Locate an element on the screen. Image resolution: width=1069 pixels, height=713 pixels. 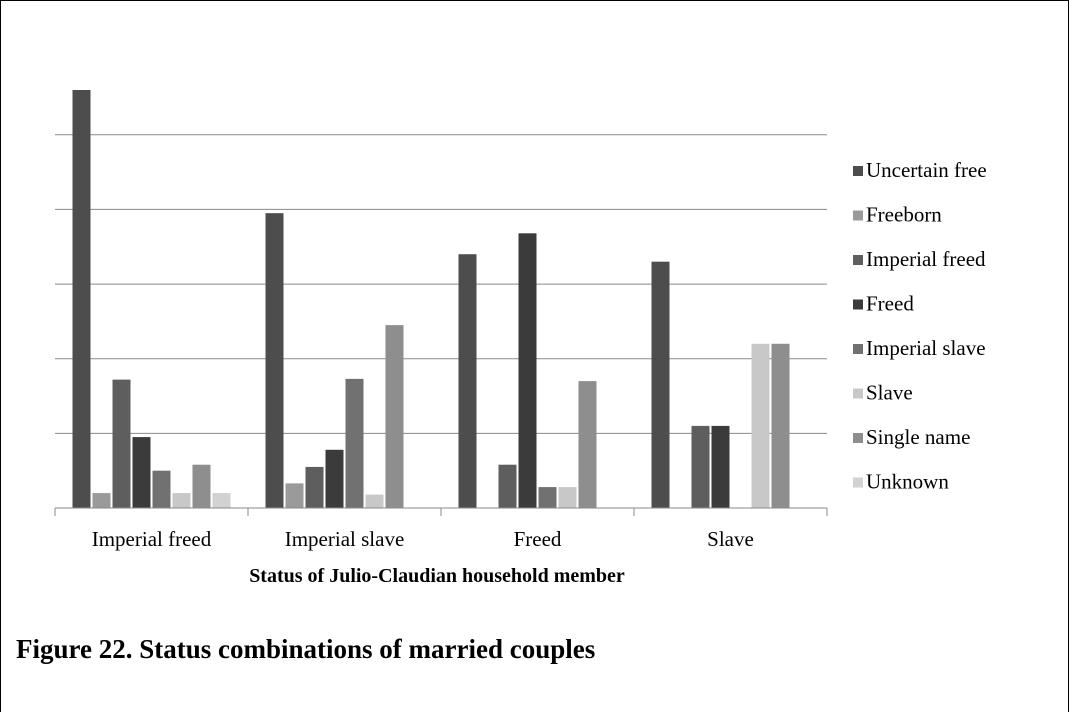
legend-label: Unknown is located at coordinates (907, 482).